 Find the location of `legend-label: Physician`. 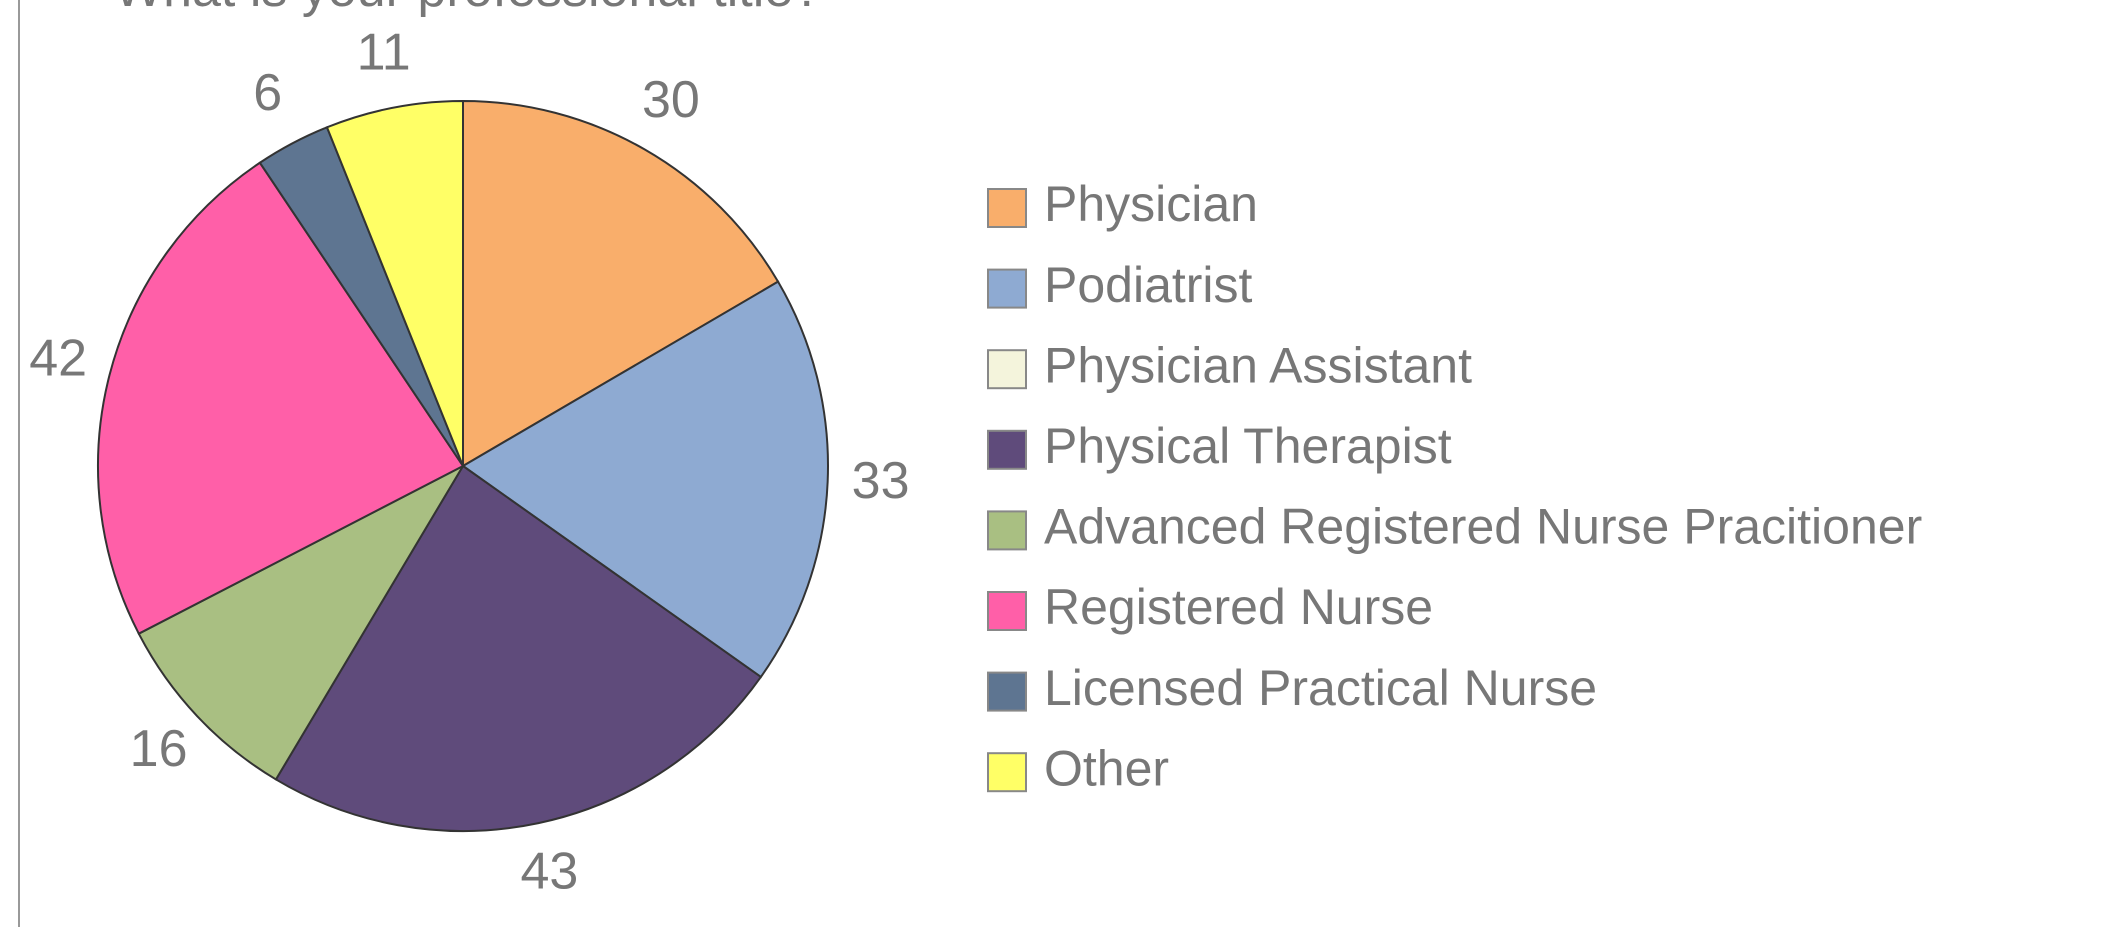

legend-label: Physician is located at coordinates (1151, 204).